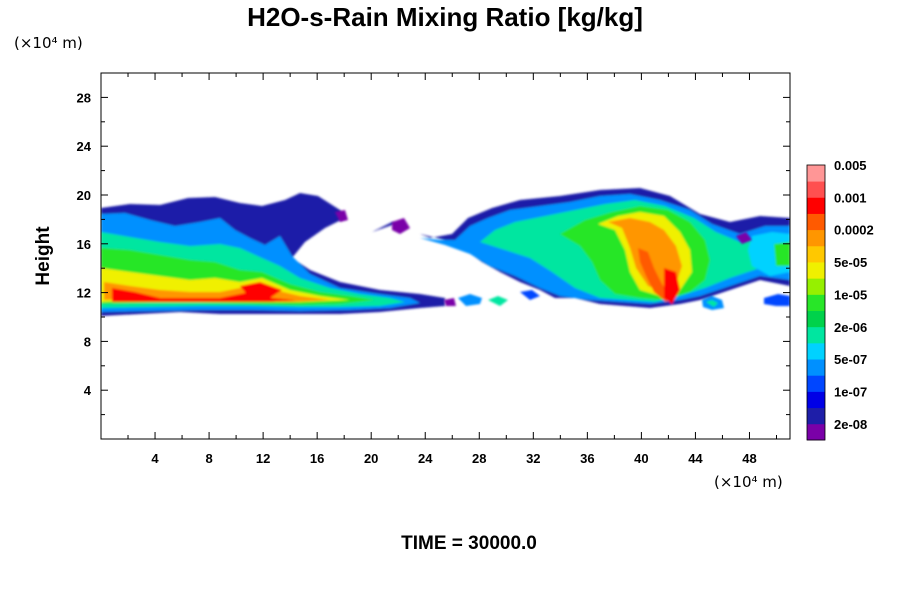  I want to click on y-axis-label: Height, so click(43, 256).